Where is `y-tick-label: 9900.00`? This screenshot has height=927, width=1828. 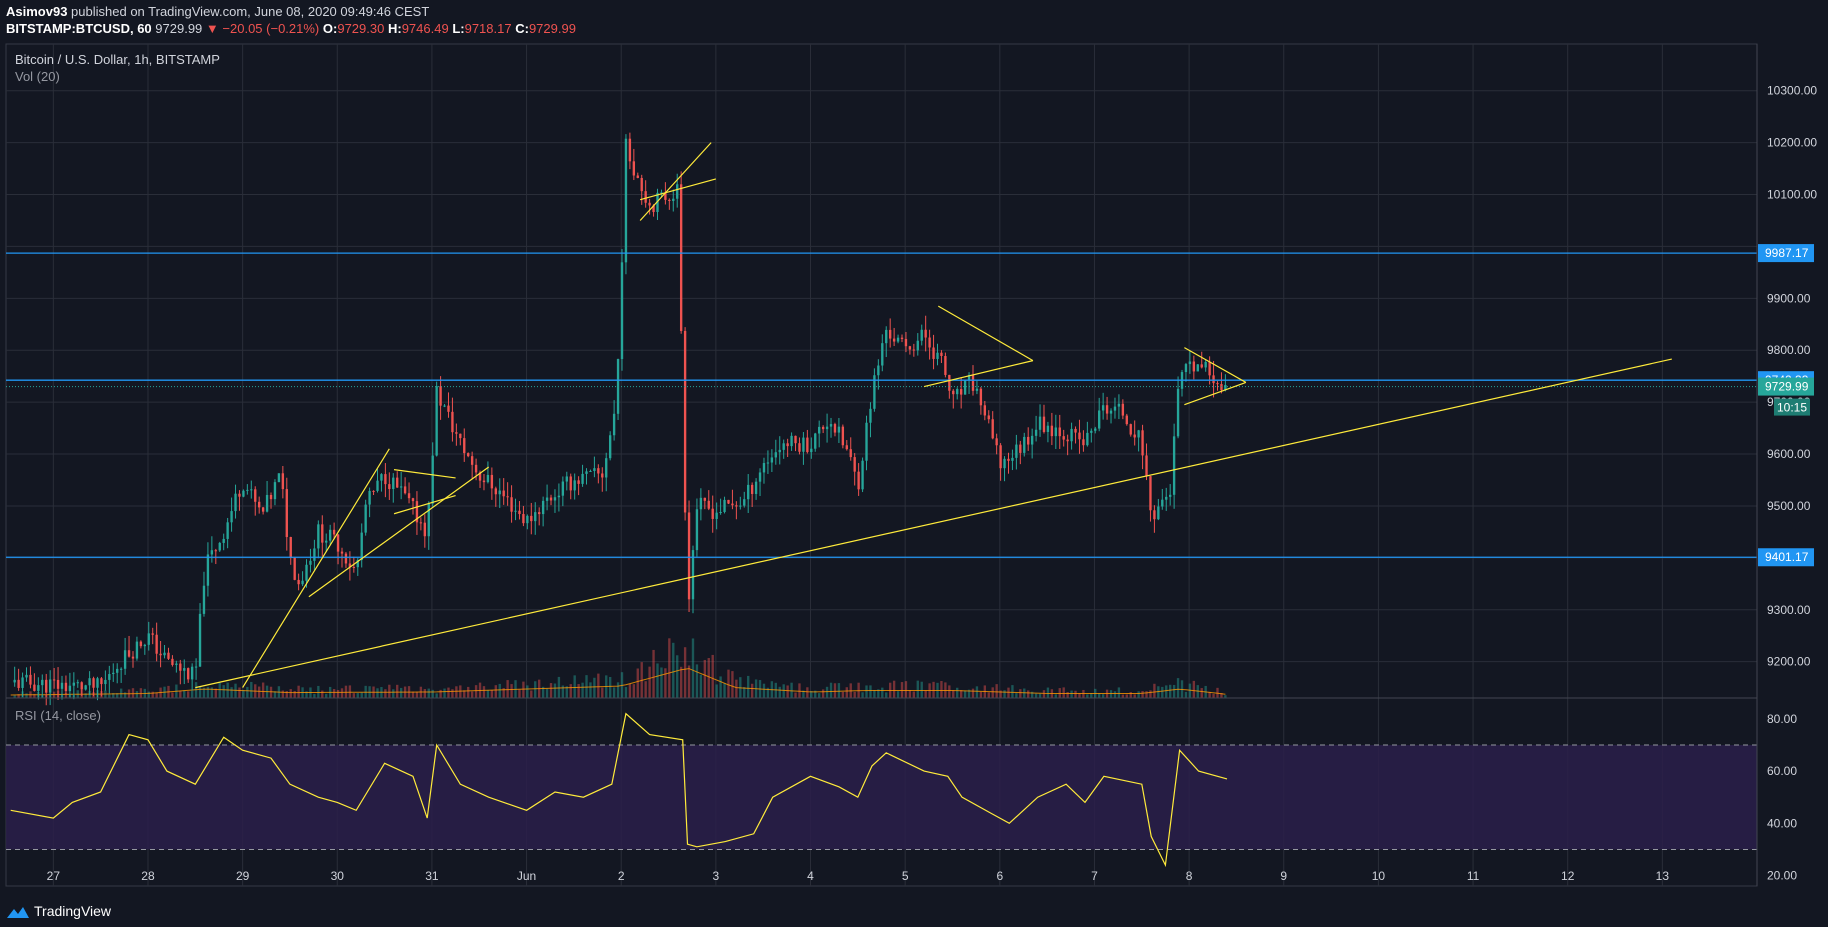 y-tick-label: 9900.00 is located at coordinates (1789, 298).